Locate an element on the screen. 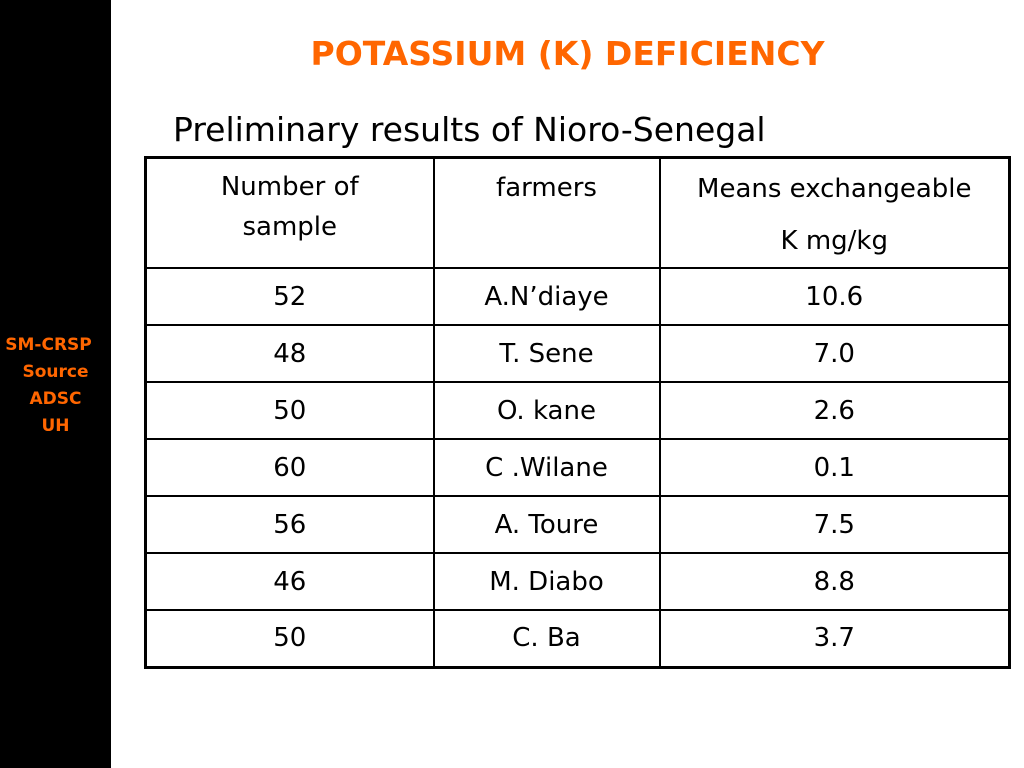  table-row: 60 C .Wilane 0.1 is located at coordinates (577, 467).